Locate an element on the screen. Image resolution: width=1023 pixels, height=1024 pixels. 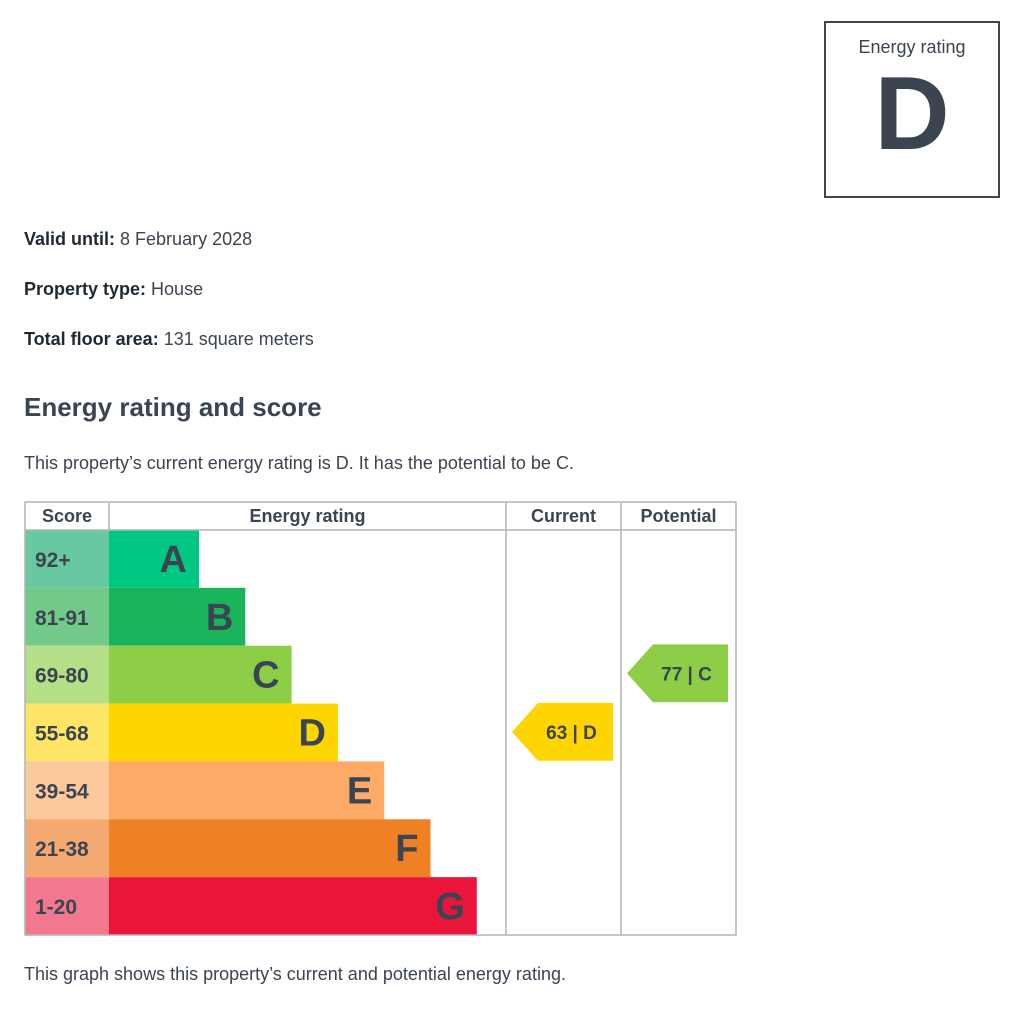
rating-bar-g is located at coordinates (293, 906).